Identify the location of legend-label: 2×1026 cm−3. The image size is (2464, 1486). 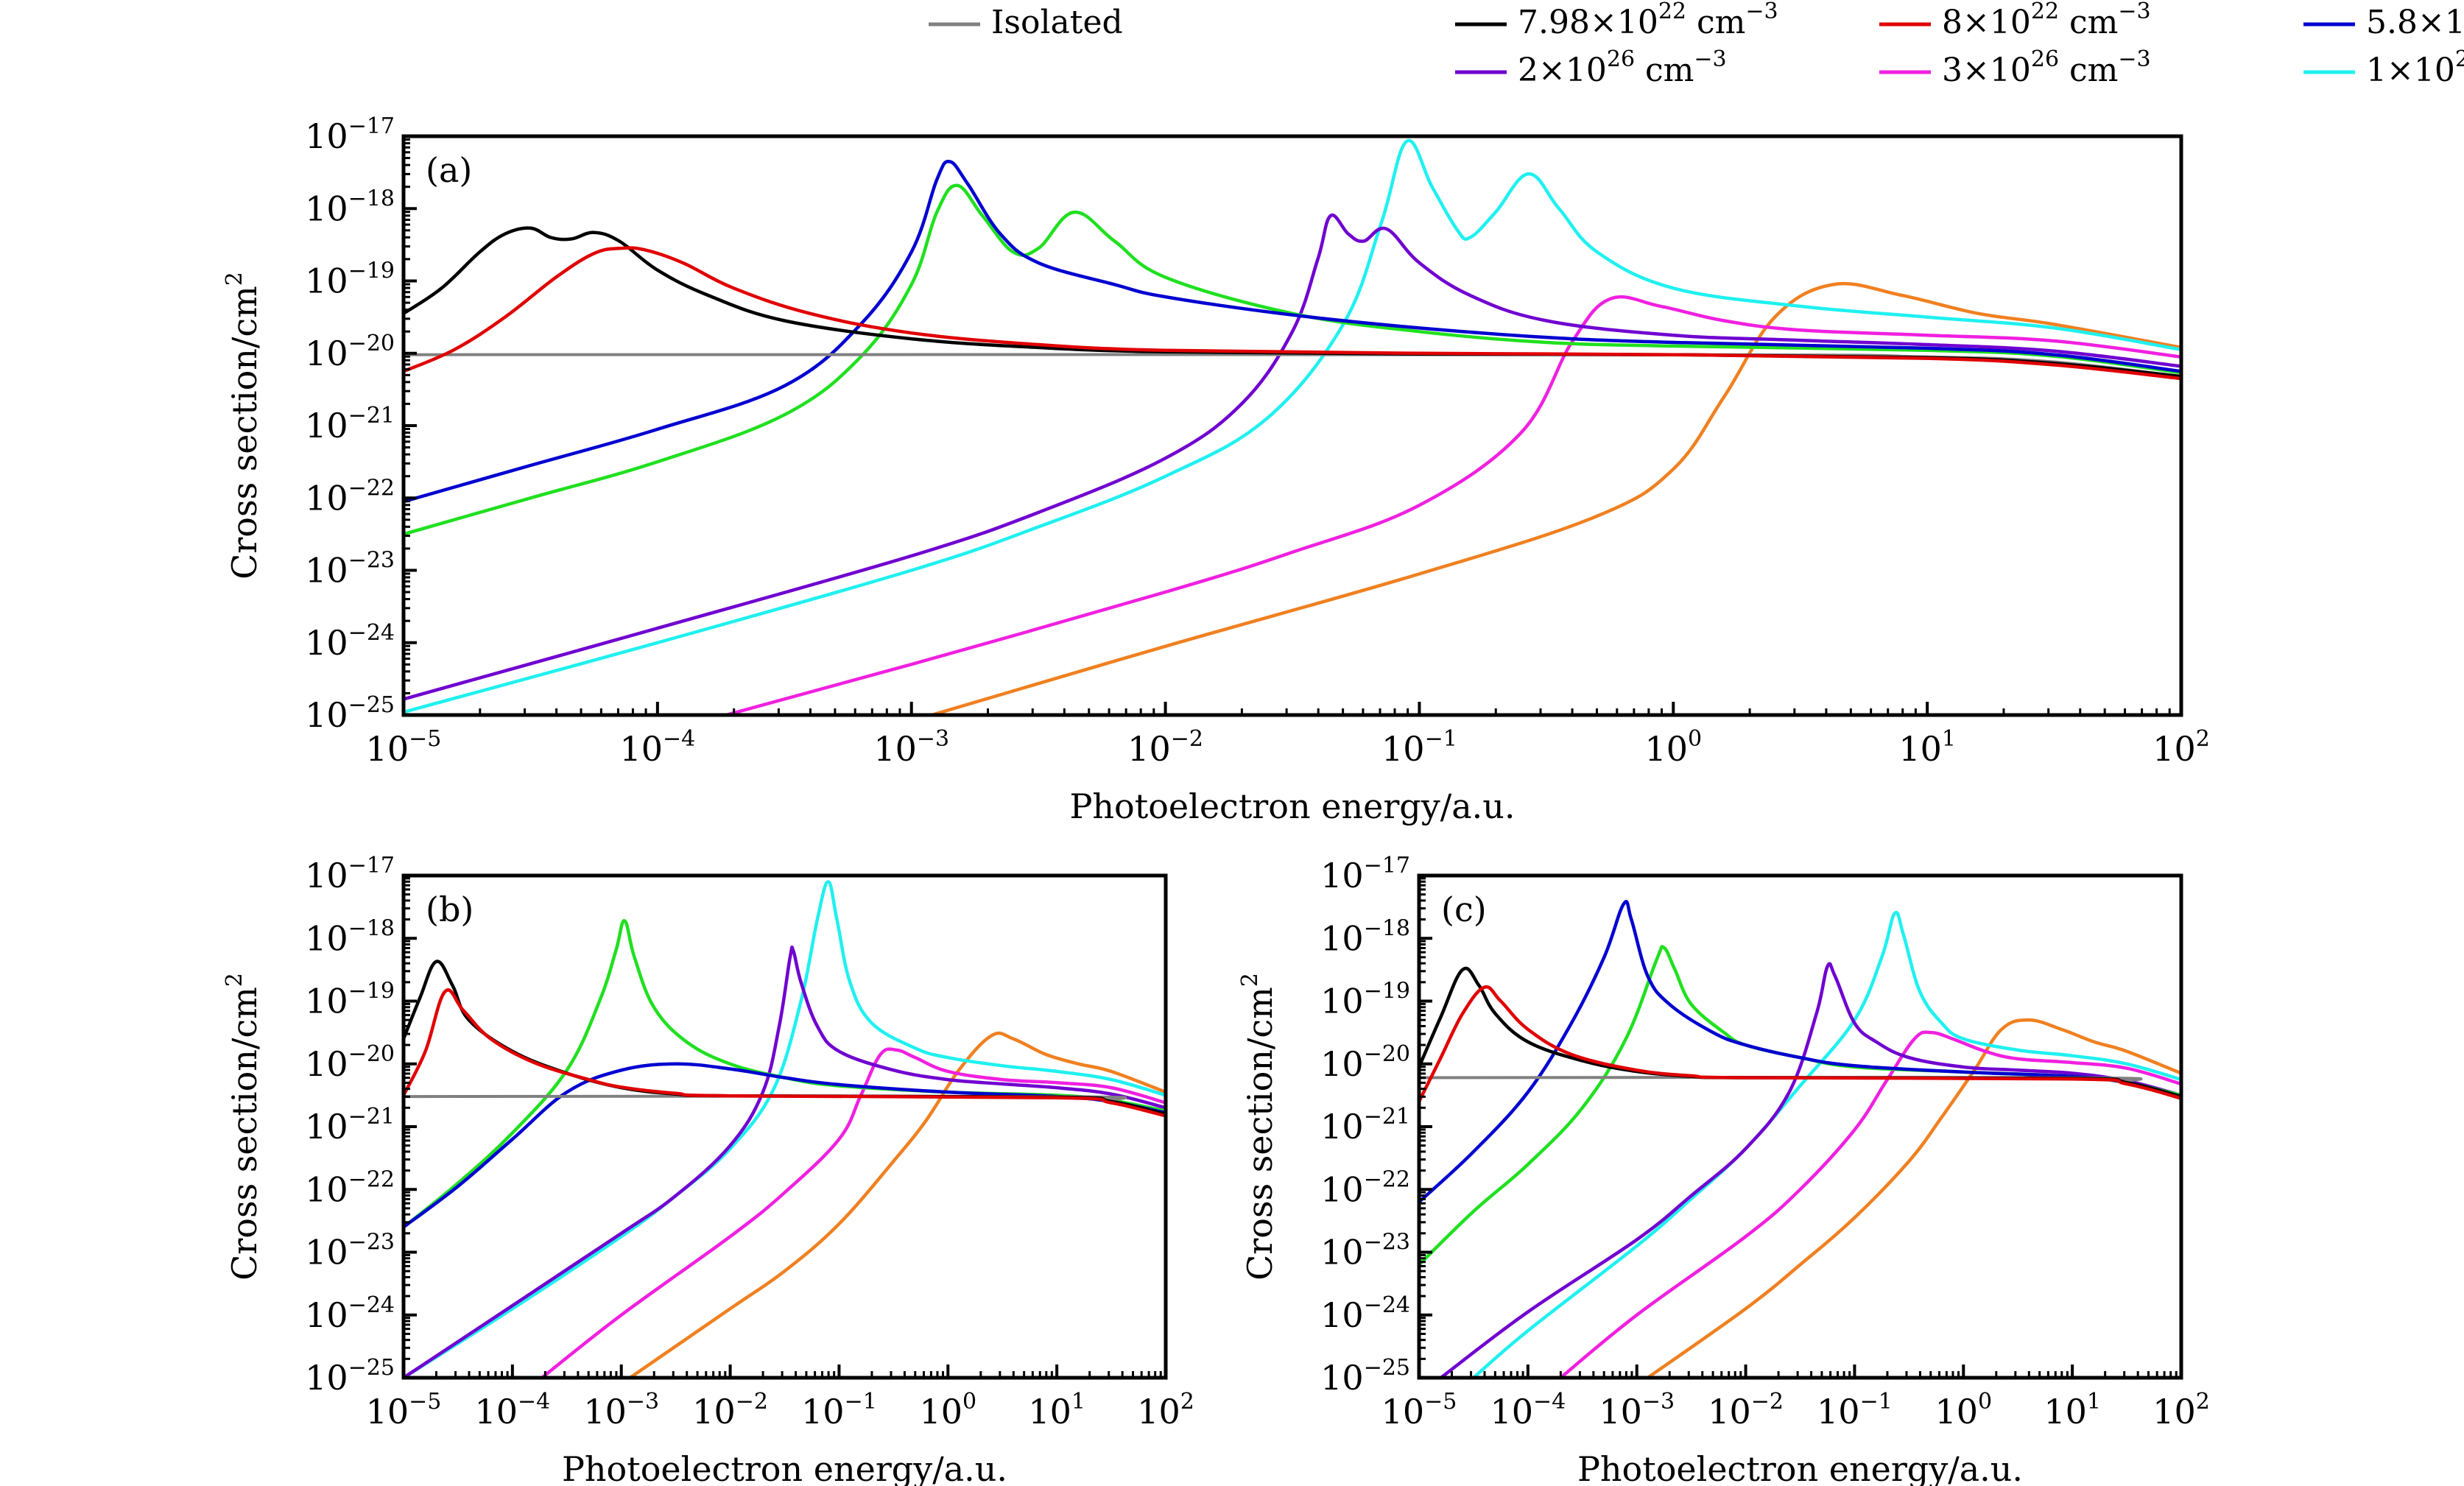
(1622, 67).